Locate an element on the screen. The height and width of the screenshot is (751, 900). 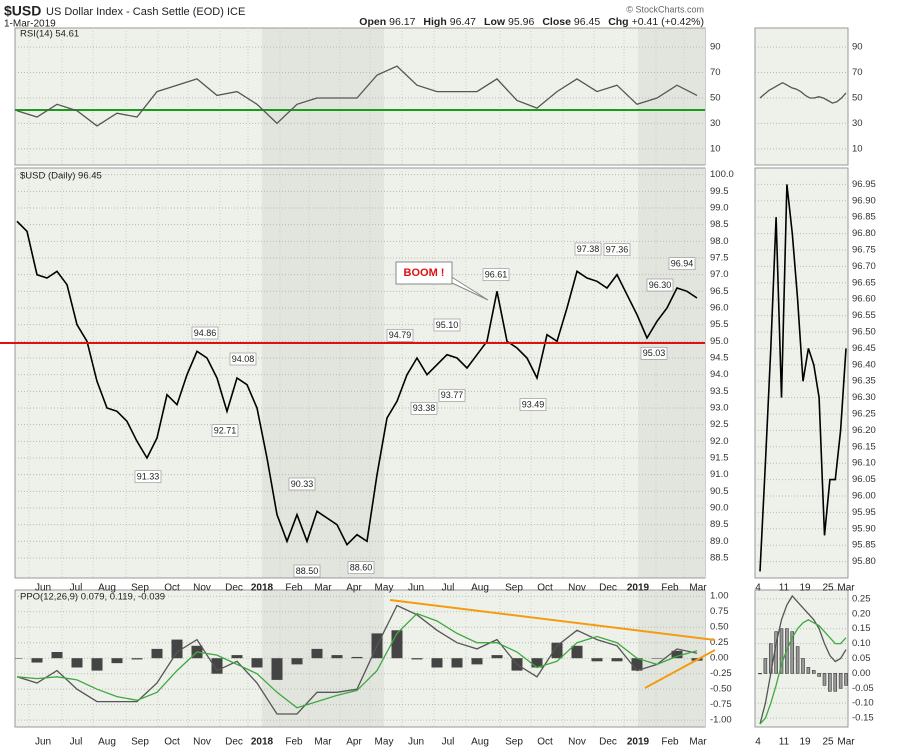
x-tick-label: 4 is located at coordinates (758, 742).